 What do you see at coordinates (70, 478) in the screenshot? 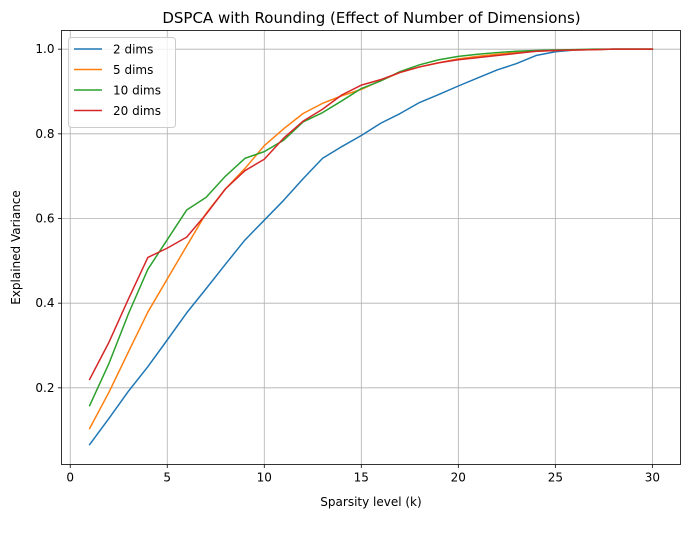
I see `x-tick-label: 0` at bounding box center [70, 478].